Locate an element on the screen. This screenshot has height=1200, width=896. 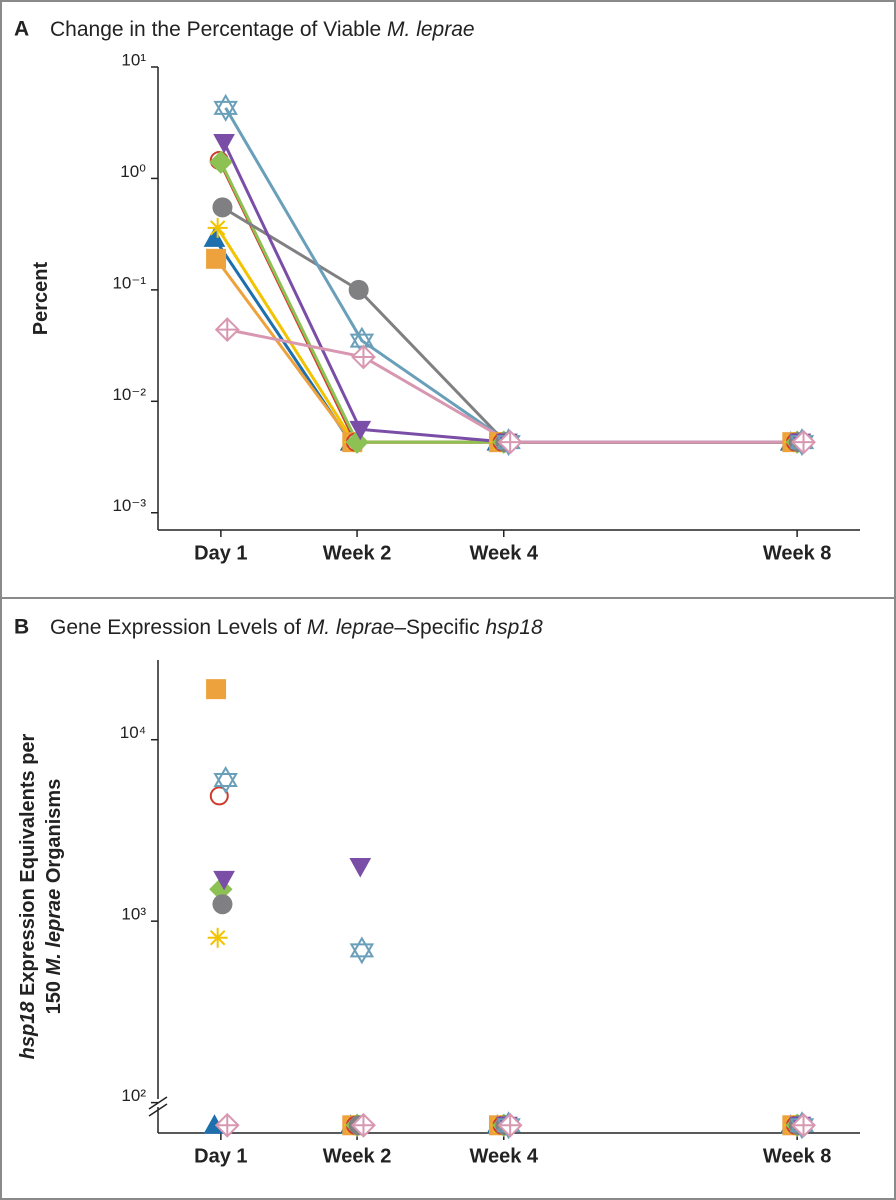
y-label-segment: hsp18 is located at coordinates (28, 1030).